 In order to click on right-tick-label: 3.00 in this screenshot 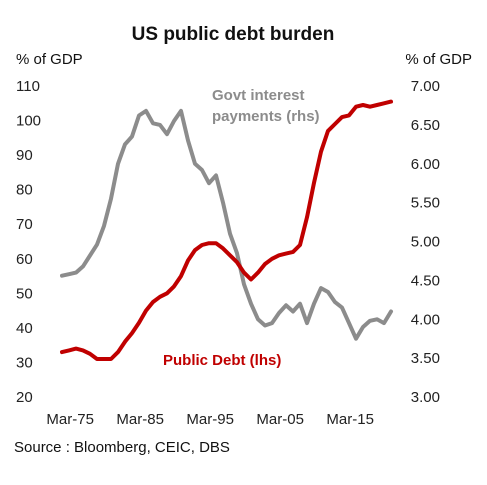, I will do `click(425, 397)`.